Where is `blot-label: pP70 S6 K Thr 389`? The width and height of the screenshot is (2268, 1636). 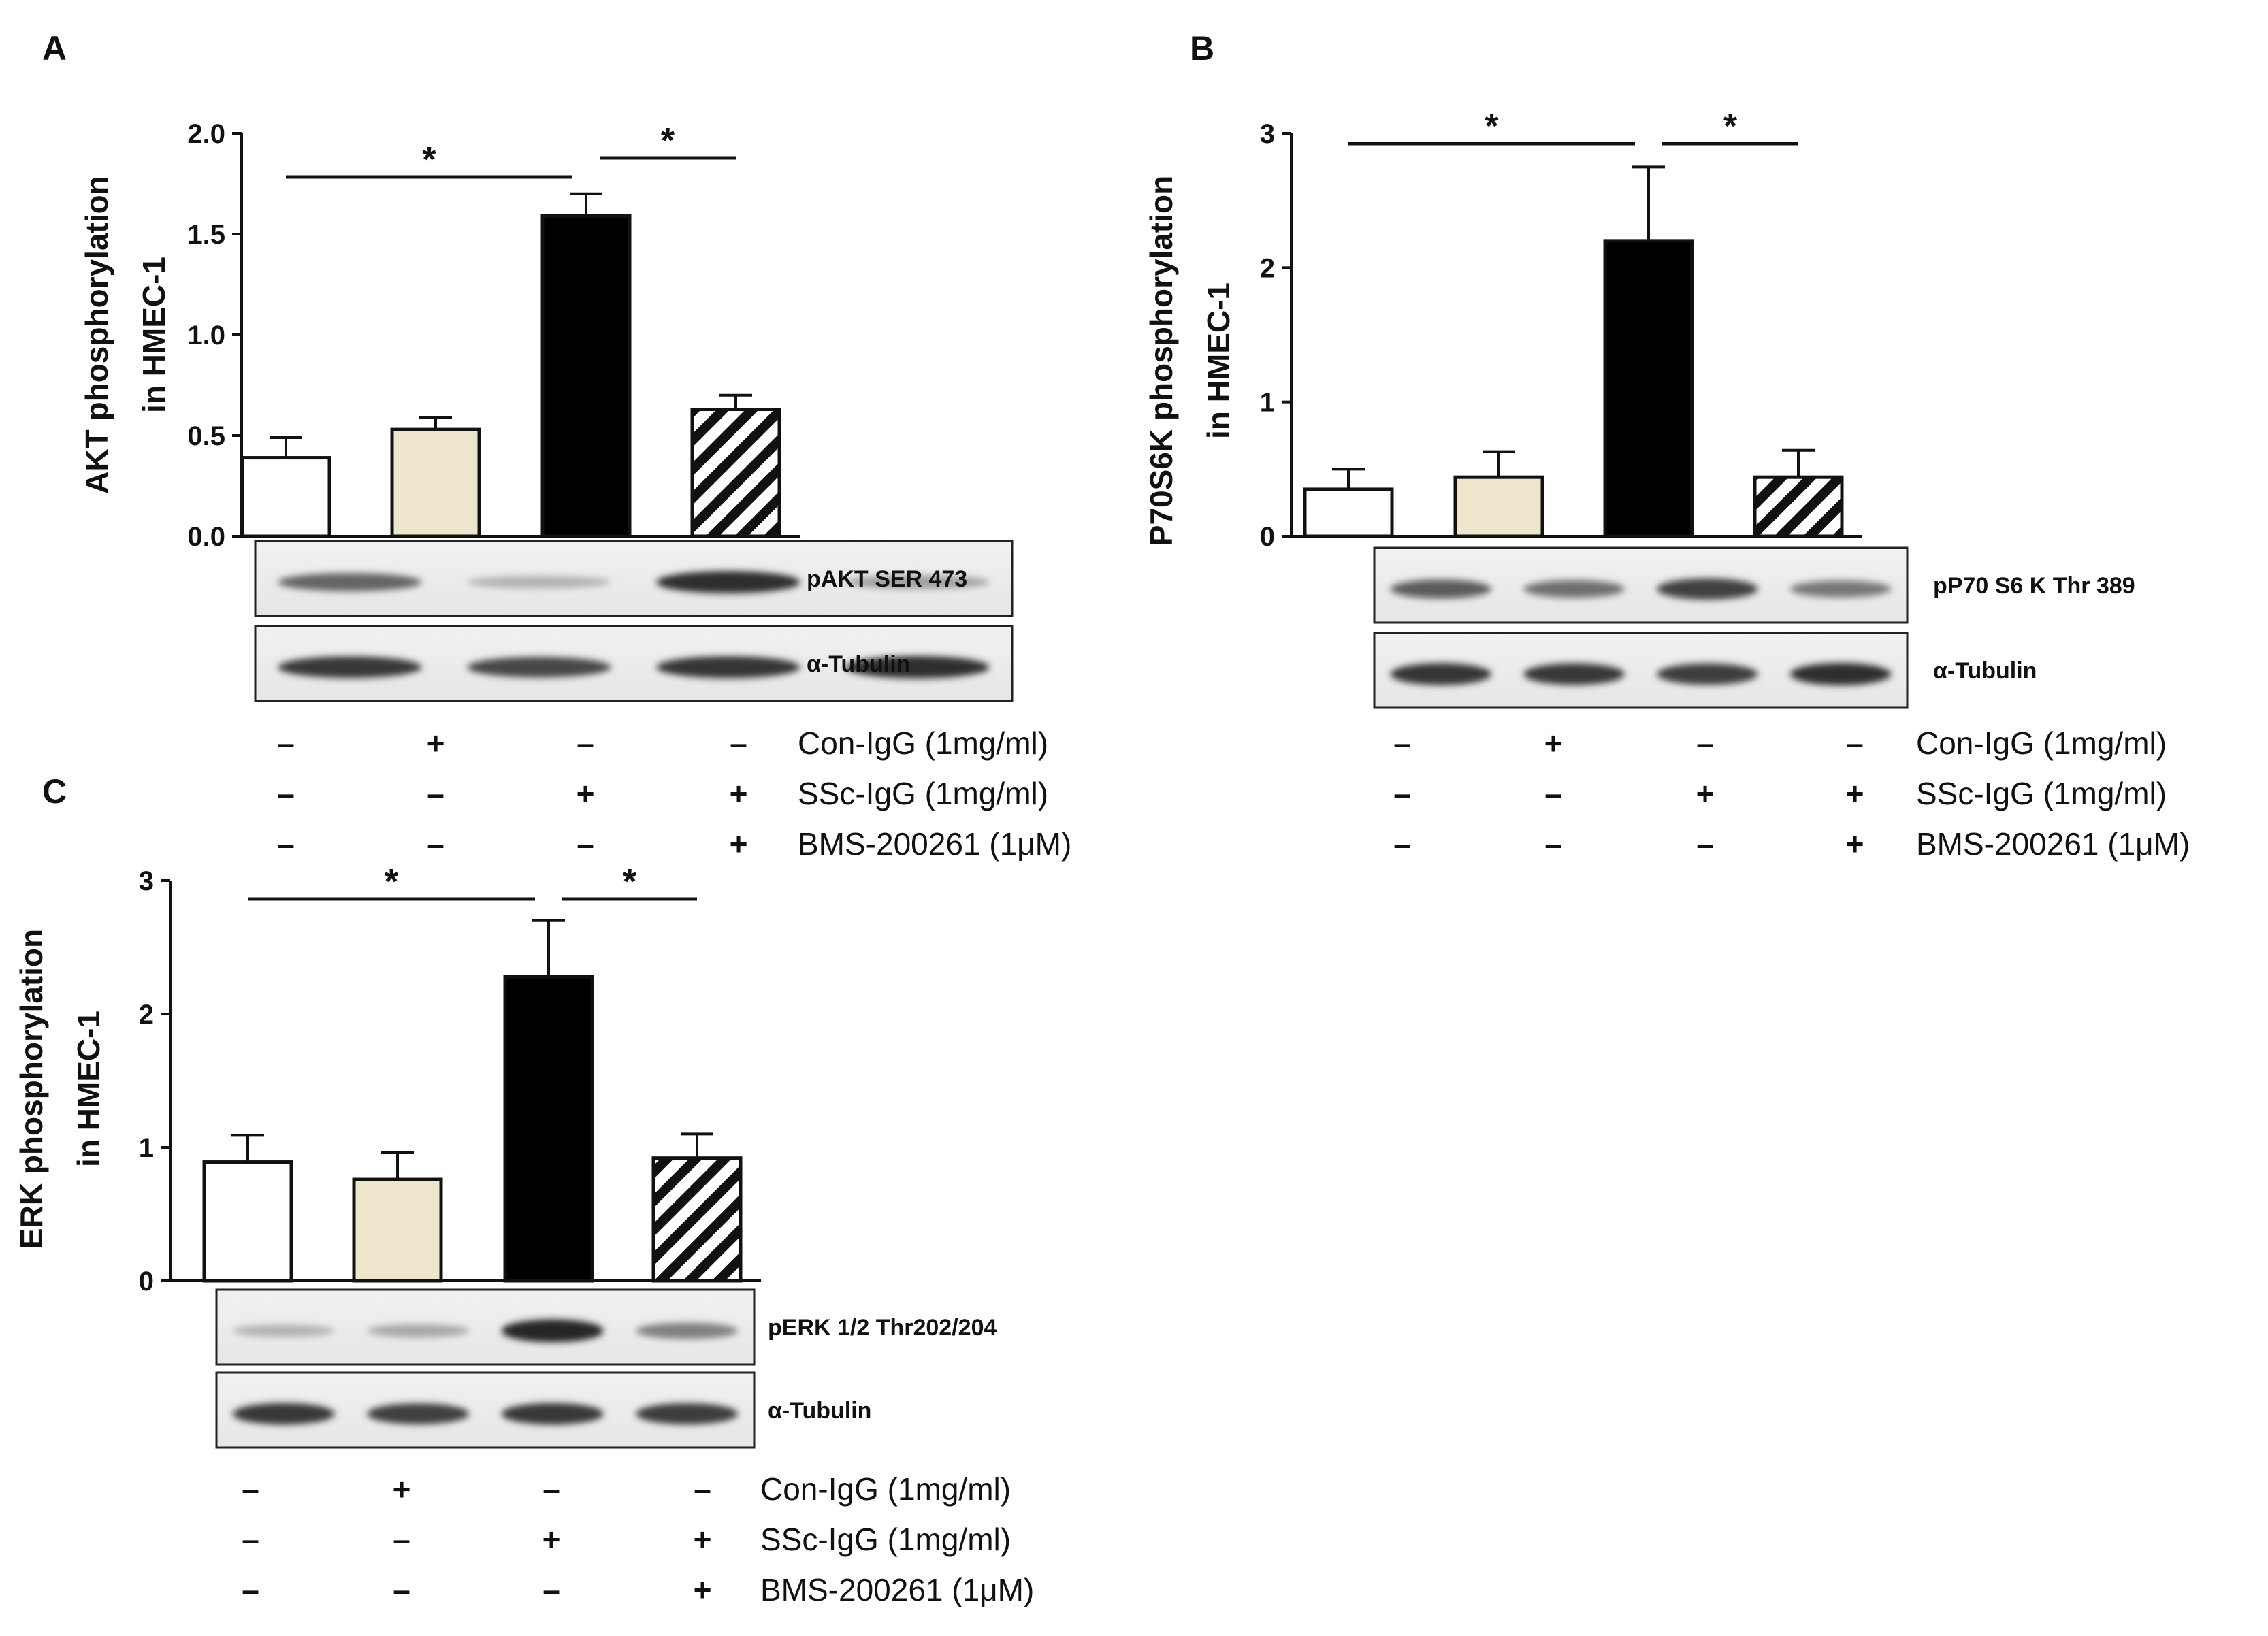 blot-label: pP70 S6 K Thr 389 is located at coordinates (2034, 586).